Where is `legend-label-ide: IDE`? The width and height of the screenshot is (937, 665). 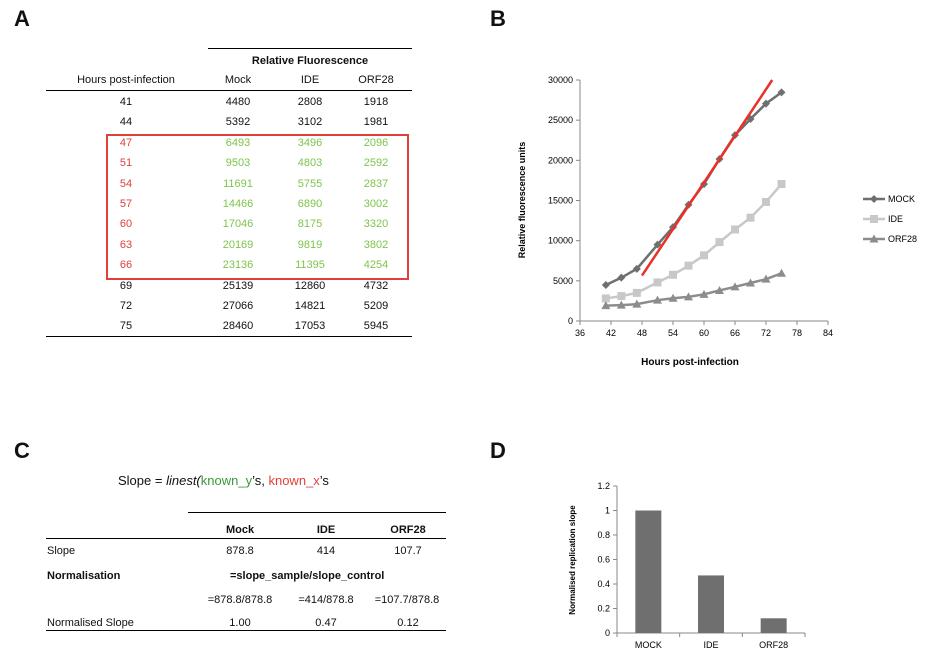 legend-label-ide: IDE is located at coordinates (895, 219).